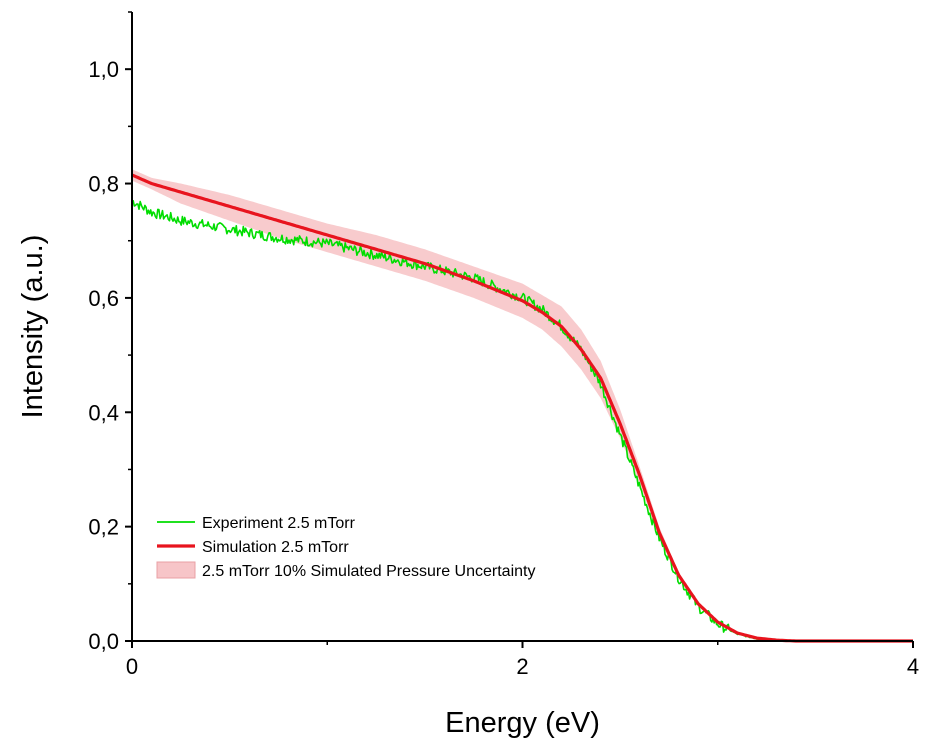 This screenshot has width=925, height=741. I want to click on legend-label: Experiment 2.5 mTorr, so click(279, 523).